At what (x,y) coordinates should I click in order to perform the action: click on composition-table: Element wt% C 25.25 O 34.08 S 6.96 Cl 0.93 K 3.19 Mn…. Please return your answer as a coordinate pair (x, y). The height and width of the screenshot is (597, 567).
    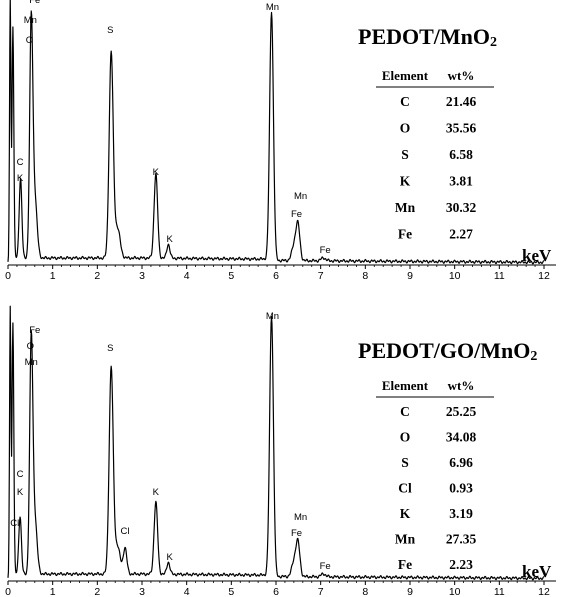
    Looking at the image, I should click on (435, 475).